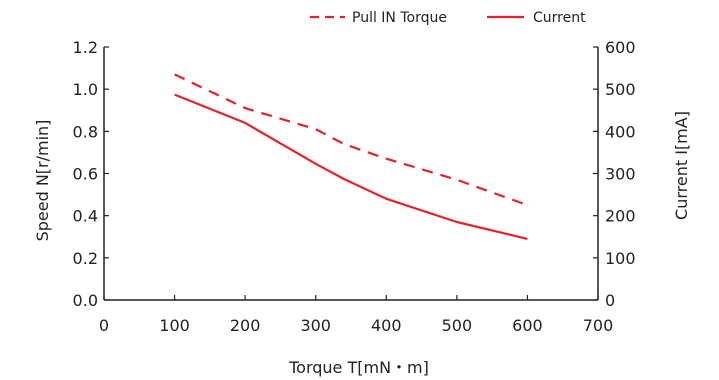  What do you see at coordinates (620, 258) in the screenshot?
I see `y-right-tick-label: 100` at bounding box center [620, 258].